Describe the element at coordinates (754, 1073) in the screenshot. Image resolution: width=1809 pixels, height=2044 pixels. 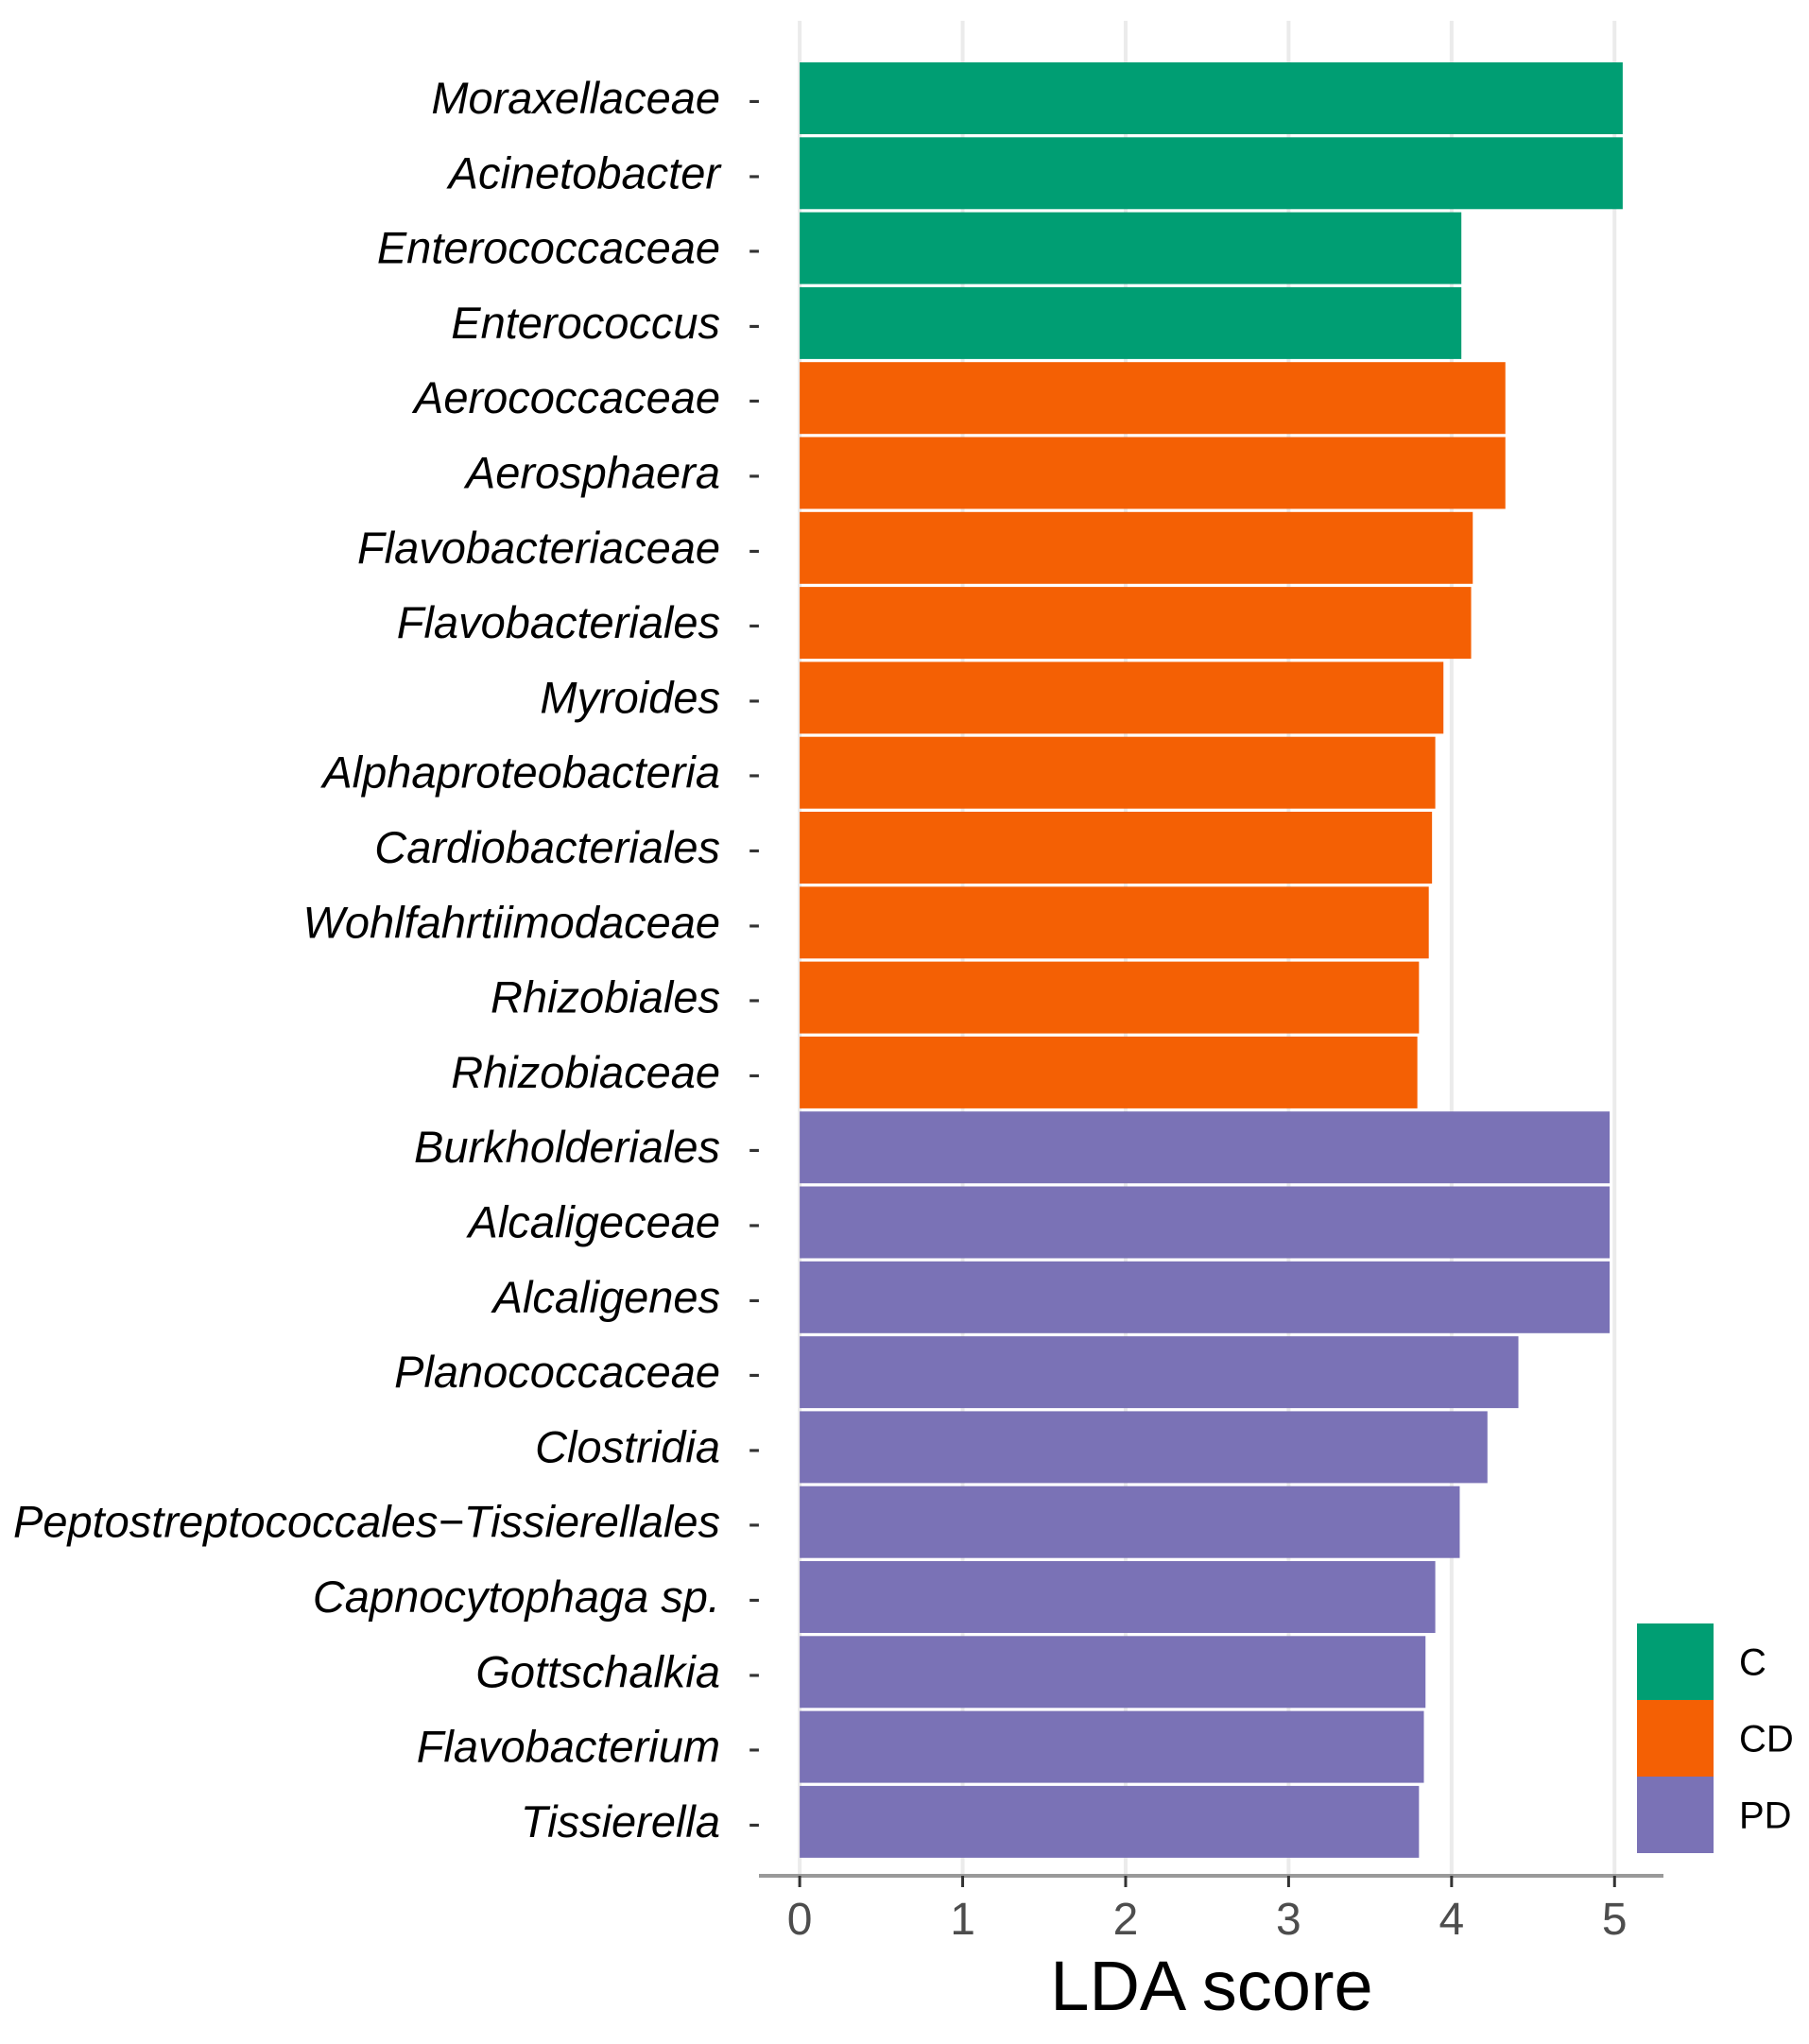
I see `y-tick-rhizobiaceae: -` at that location.